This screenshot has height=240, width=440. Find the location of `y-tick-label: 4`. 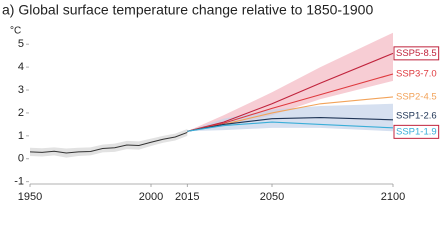

y-tick-label: 4 is located at coordinates (21, 67).